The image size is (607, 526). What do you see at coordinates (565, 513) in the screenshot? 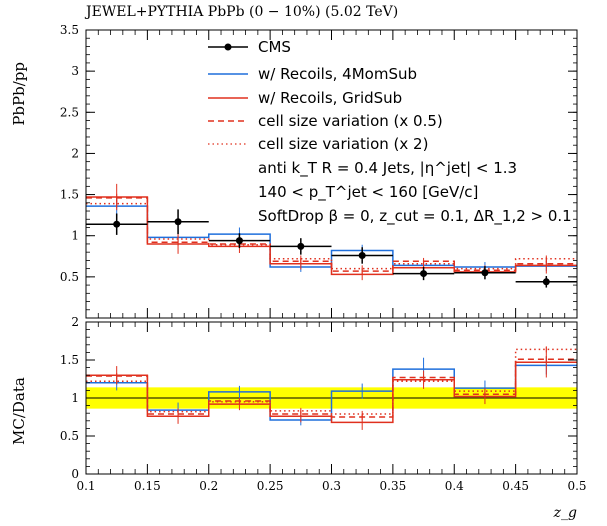
I see `x-axis-label: z_g` at bounding box center [565, 513].